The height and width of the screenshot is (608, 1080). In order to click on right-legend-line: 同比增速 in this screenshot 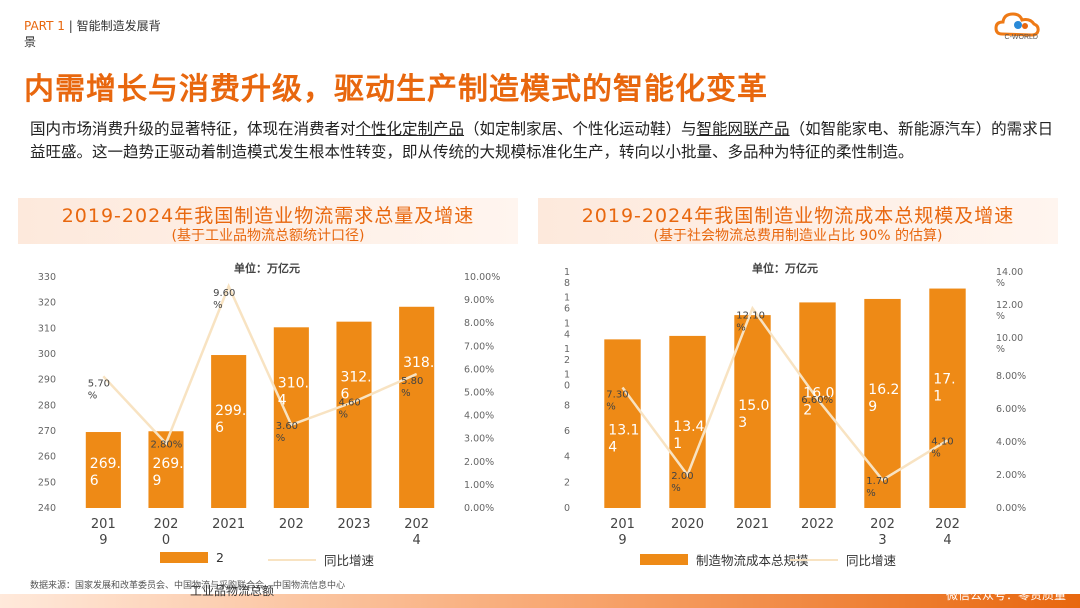, I will do `click(843, 559)`.